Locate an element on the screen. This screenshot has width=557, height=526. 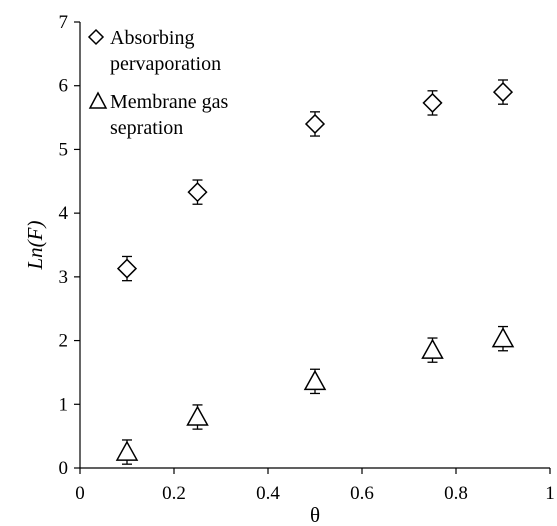
legend-label: pervaporation is located at coordinates (165, 64).